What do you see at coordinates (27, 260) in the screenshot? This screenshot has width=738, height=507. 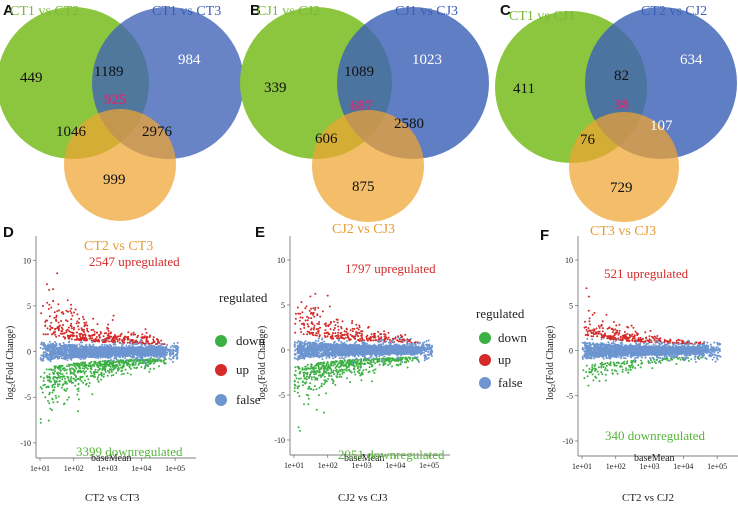 I see `y-tick-label: 10` at bounding box center [27, 260].